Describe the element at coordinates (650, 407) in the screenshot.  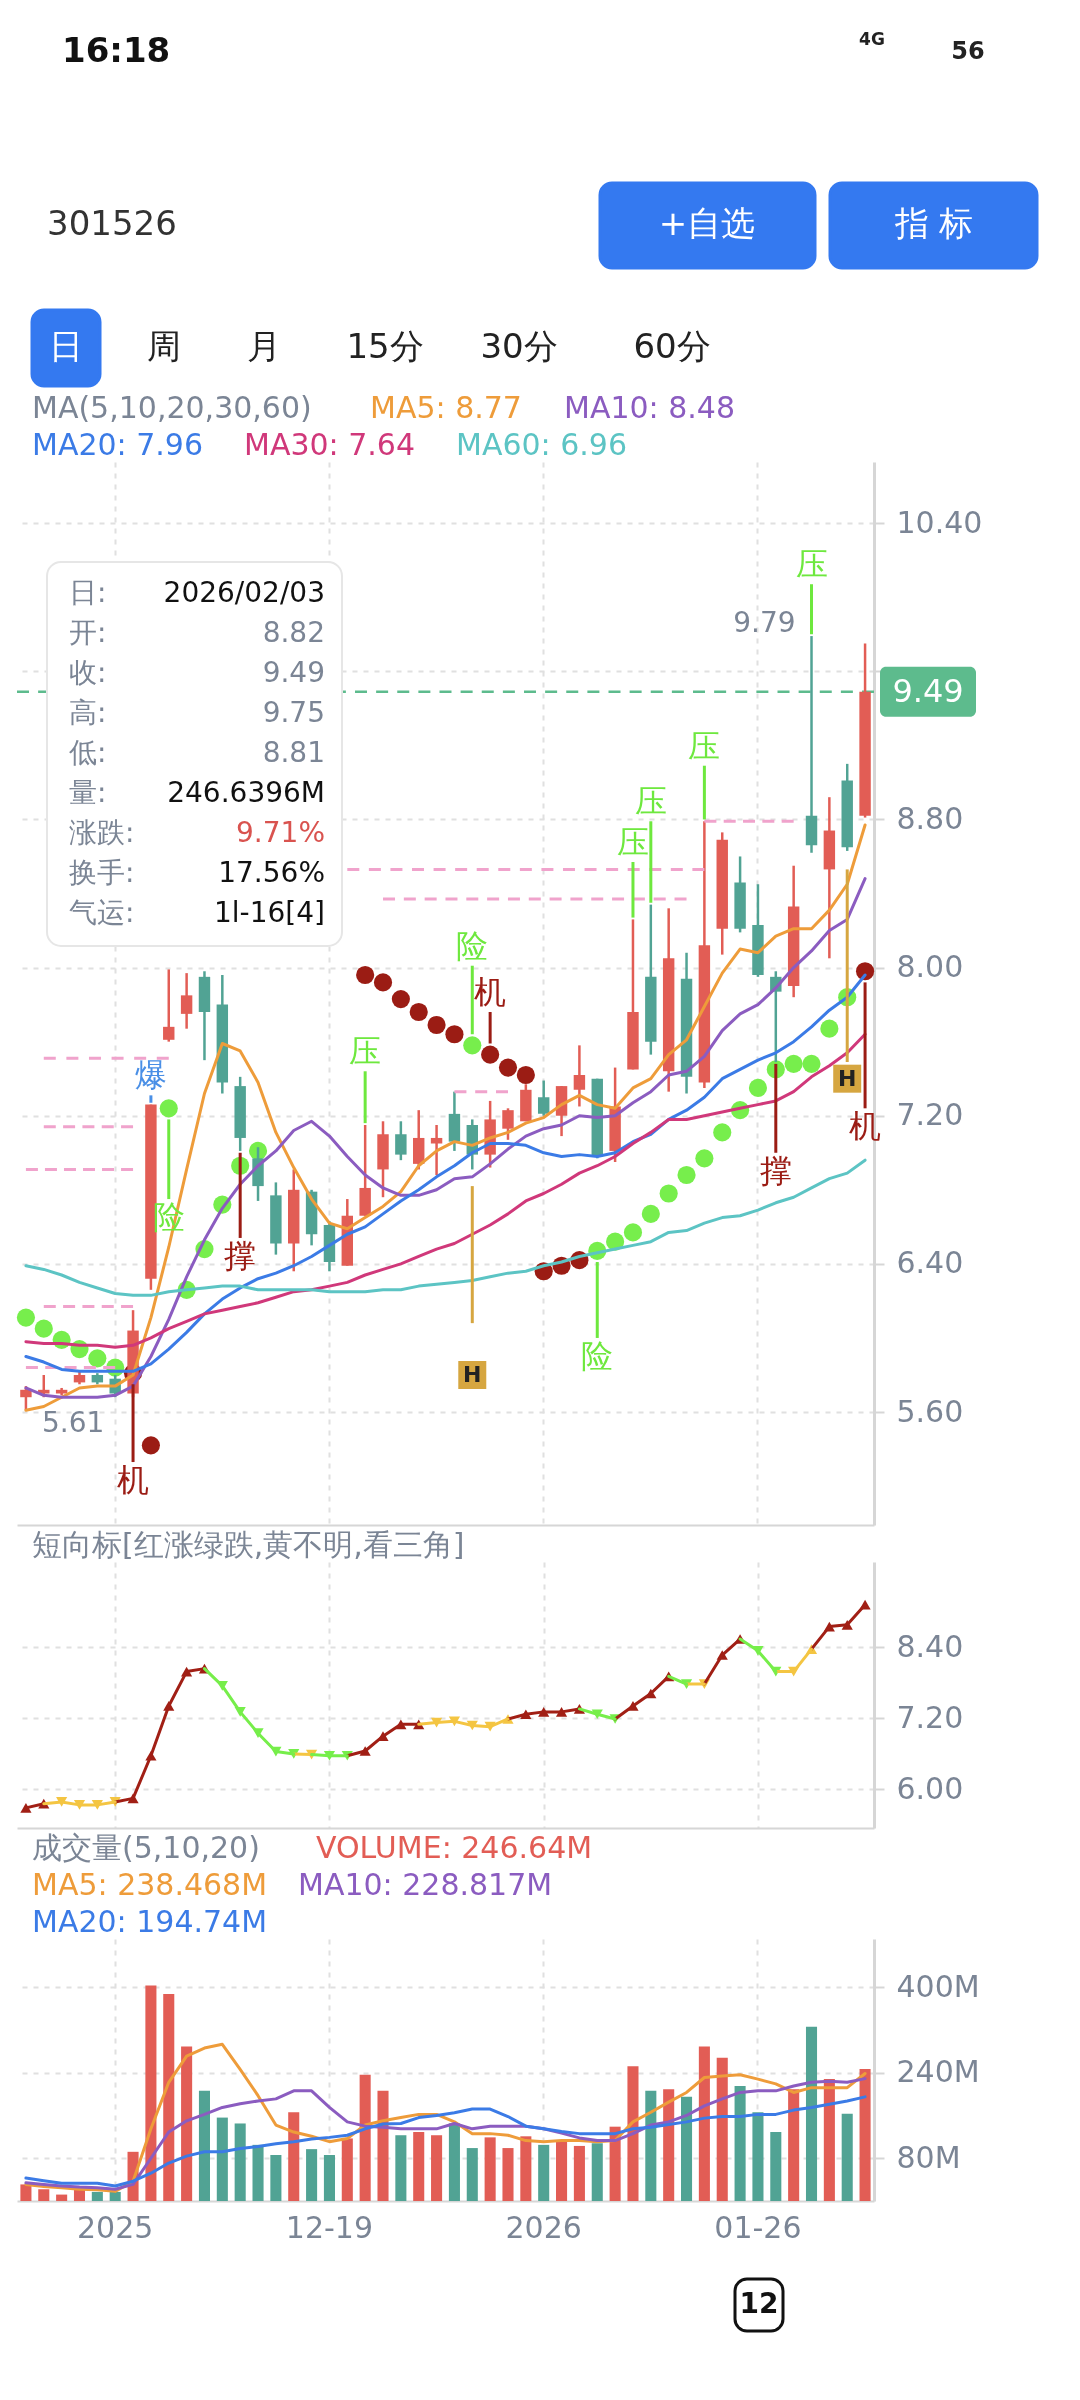
I see `text: MA10: 8.48` at that location.